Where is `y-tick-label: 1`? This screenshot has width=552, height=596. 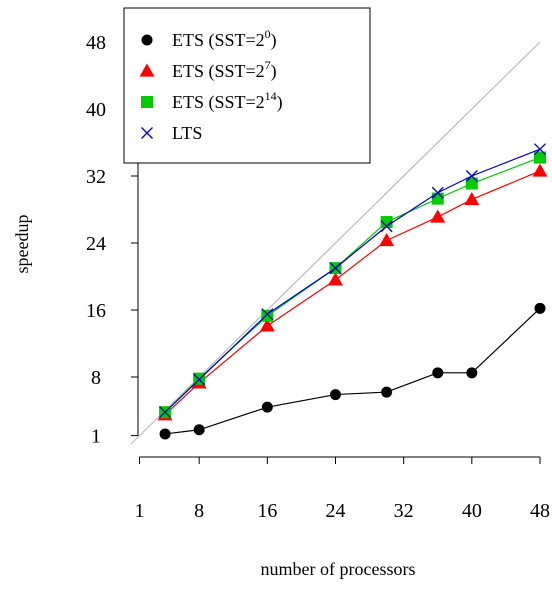
y-tick-label: 1 is located at coordinates (96, 437).